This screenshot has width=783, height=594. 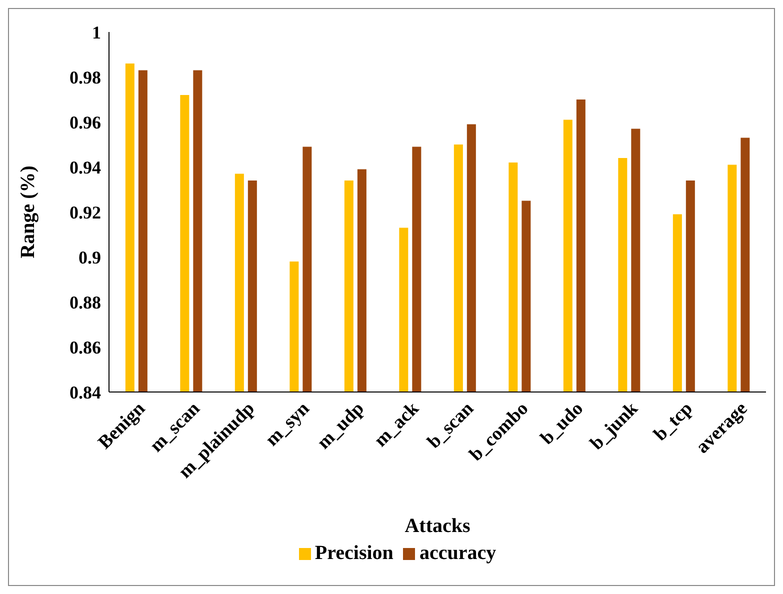 I want to click on y-tick-label: 0.96, so click(x=85, y=122).